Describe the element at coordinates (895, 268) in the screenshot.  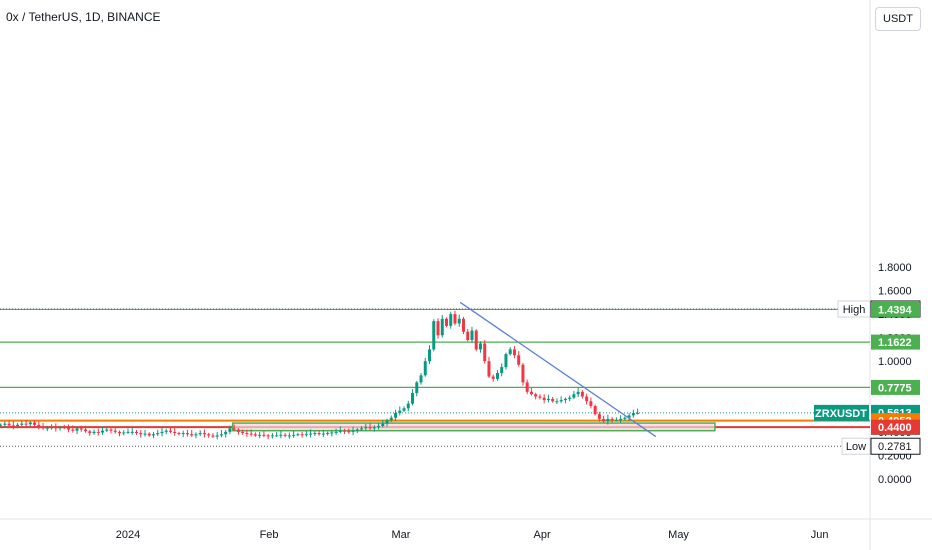
I see `y-tick-label: 1.8000` at that location.